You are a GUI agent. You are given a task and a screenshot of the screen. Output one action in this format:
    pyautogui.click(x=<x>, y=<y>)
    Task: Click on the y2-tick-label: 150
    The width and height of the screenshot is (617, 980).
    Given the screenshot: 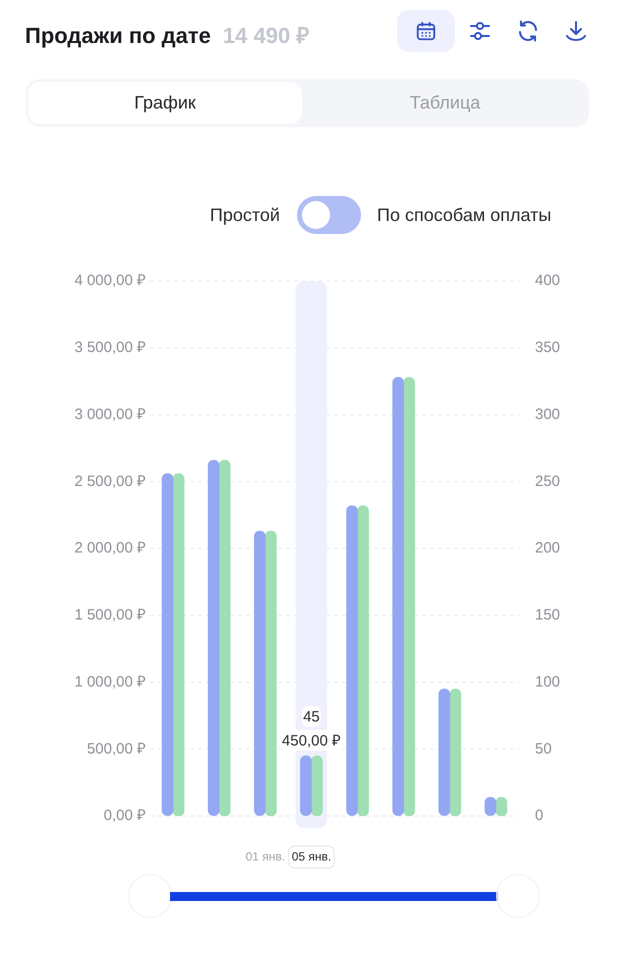 What is the action you would take?
    pyautogui.click(x=547, y=615)
    